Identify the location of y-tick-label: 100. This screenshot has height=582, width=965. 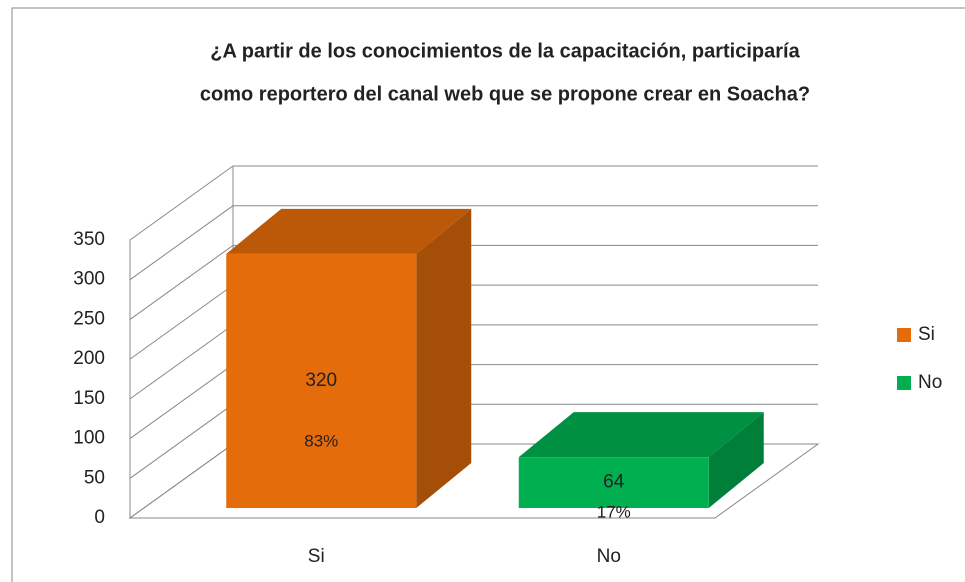
(89, 438).